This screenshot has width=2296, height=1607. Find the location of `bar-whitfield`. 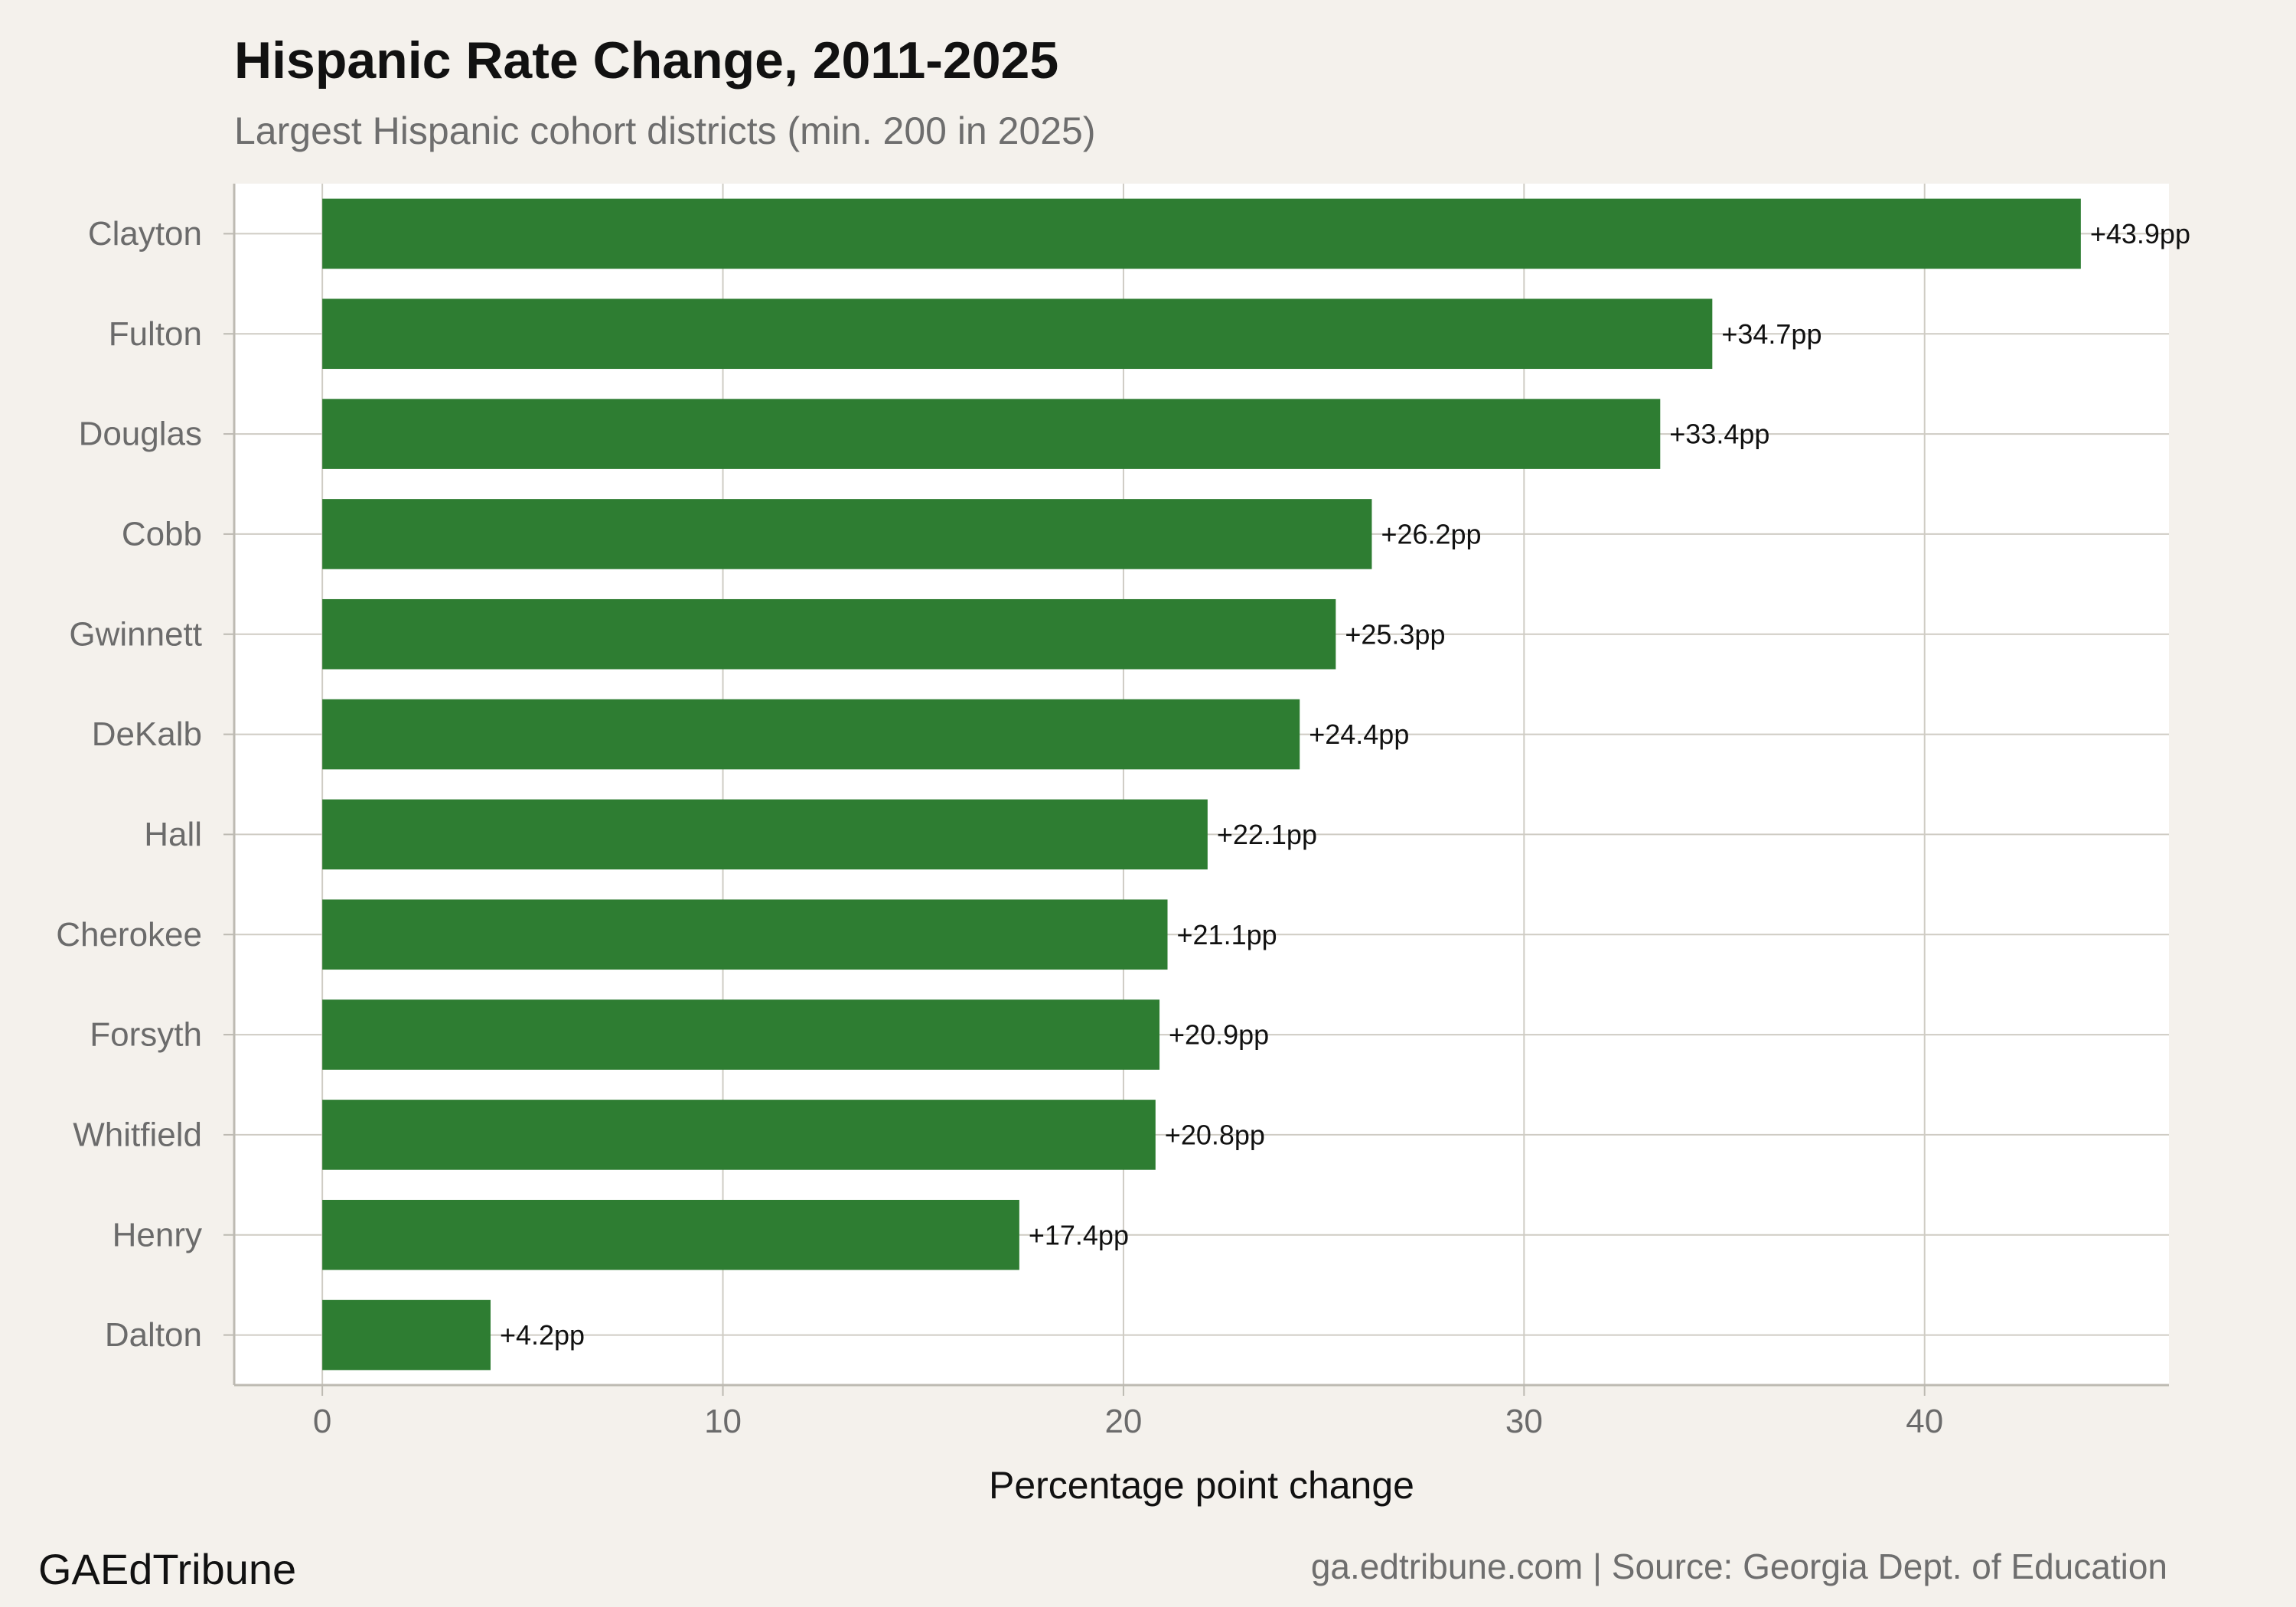

bar-whitfield is located at coordinates (739, 1135).